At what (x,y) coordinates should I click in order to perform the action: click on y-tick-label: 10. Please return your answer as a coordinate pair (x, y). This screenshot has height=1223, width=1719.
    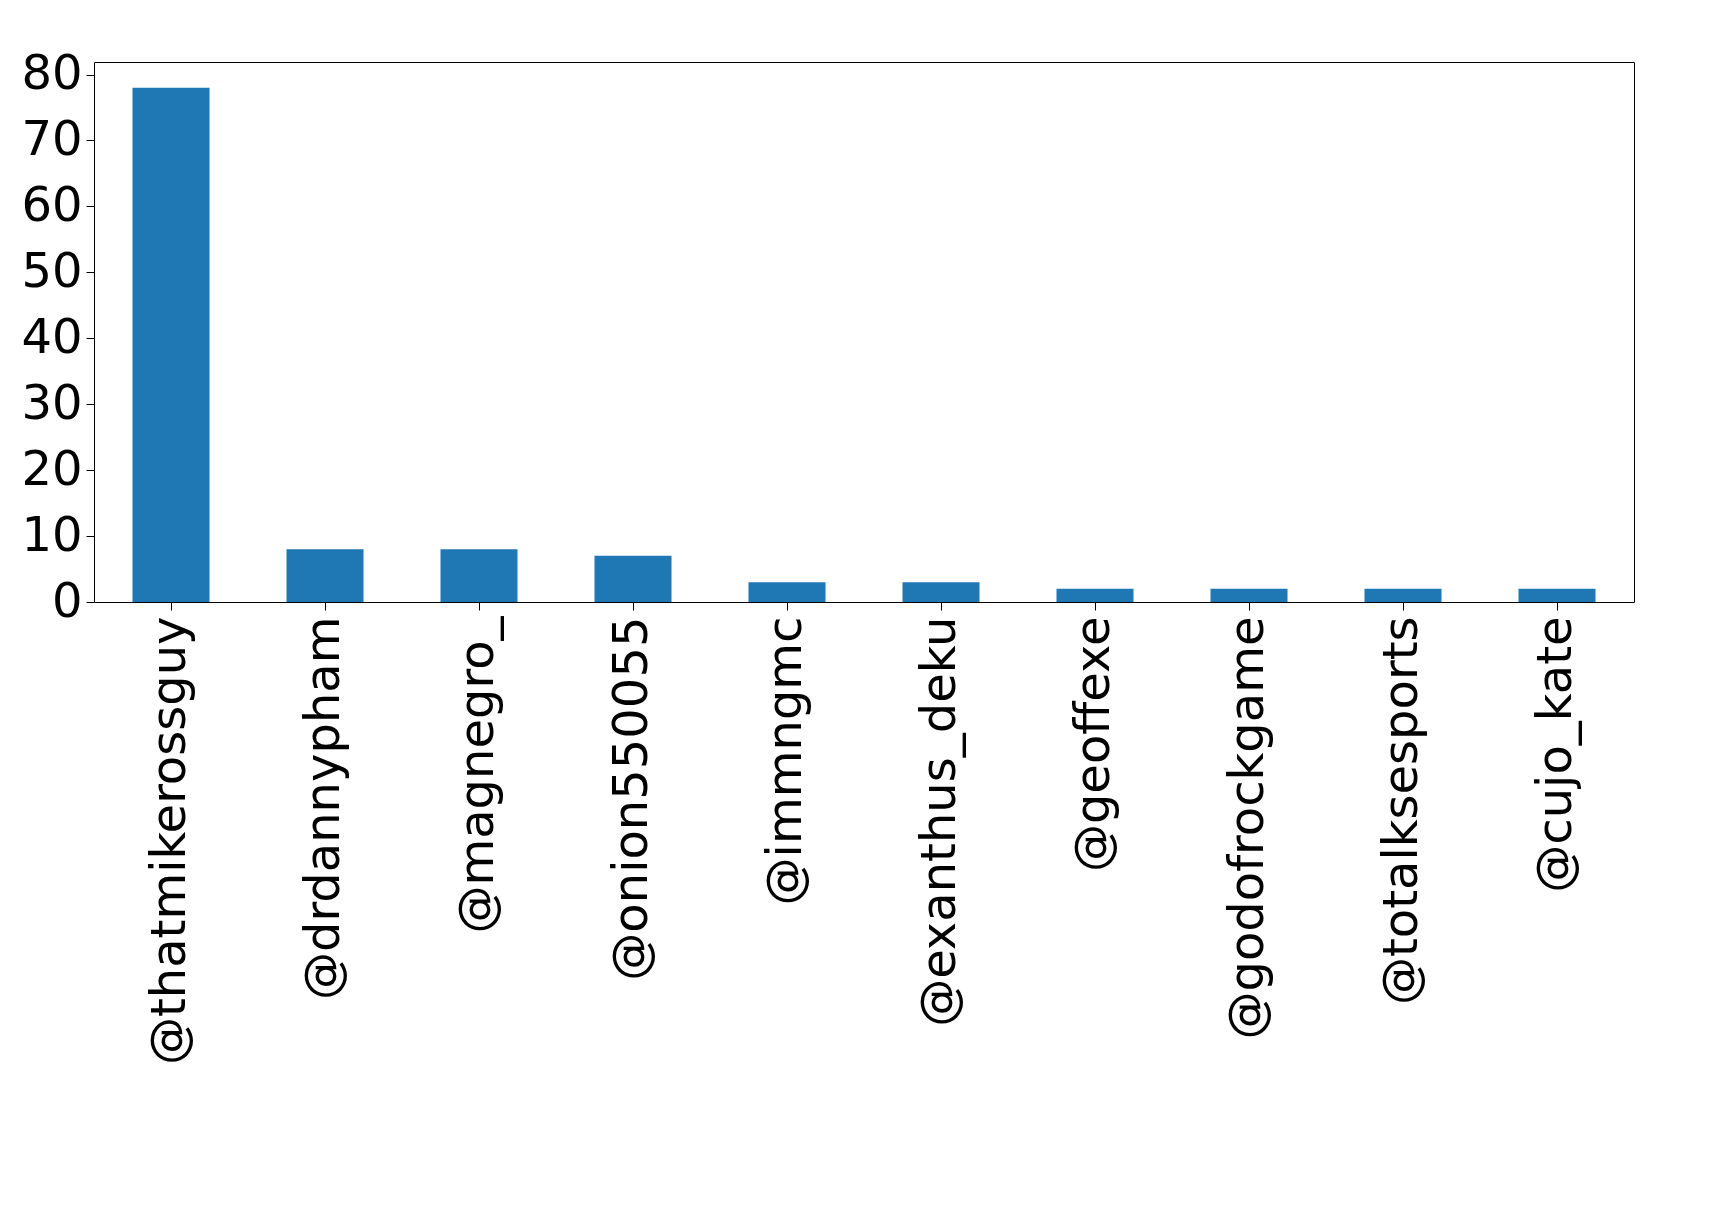
    Looking at the image, I should click on (52, 533).